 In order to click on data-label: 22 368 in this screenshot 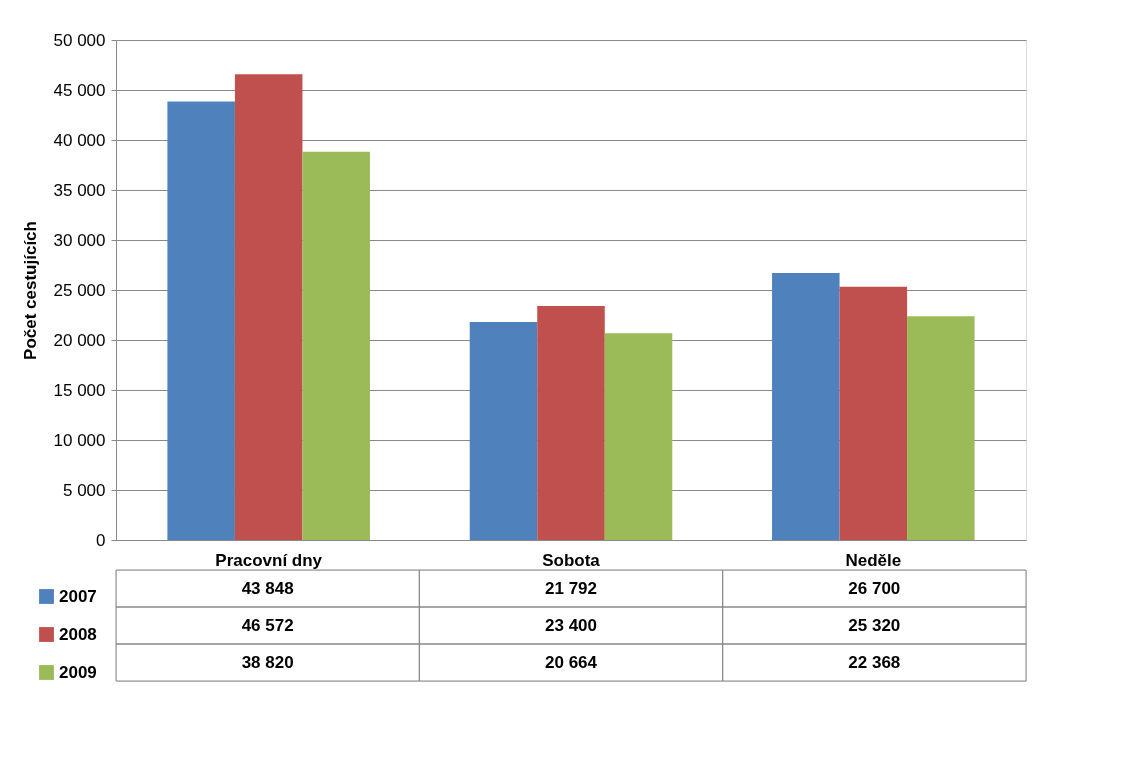, I will do `click(874, 662)`.